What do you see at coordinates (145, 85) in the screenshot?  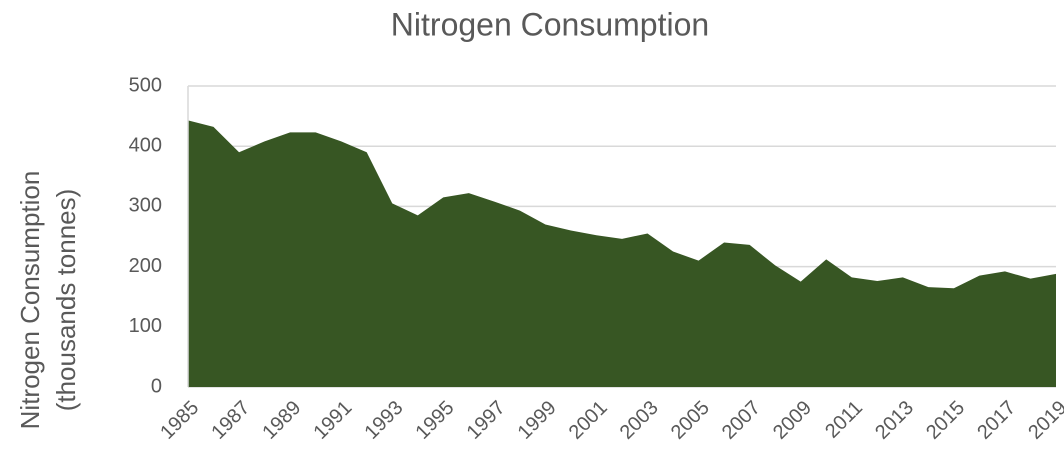 I see `y-tick-label: 500` at bounding box center [145, 85].